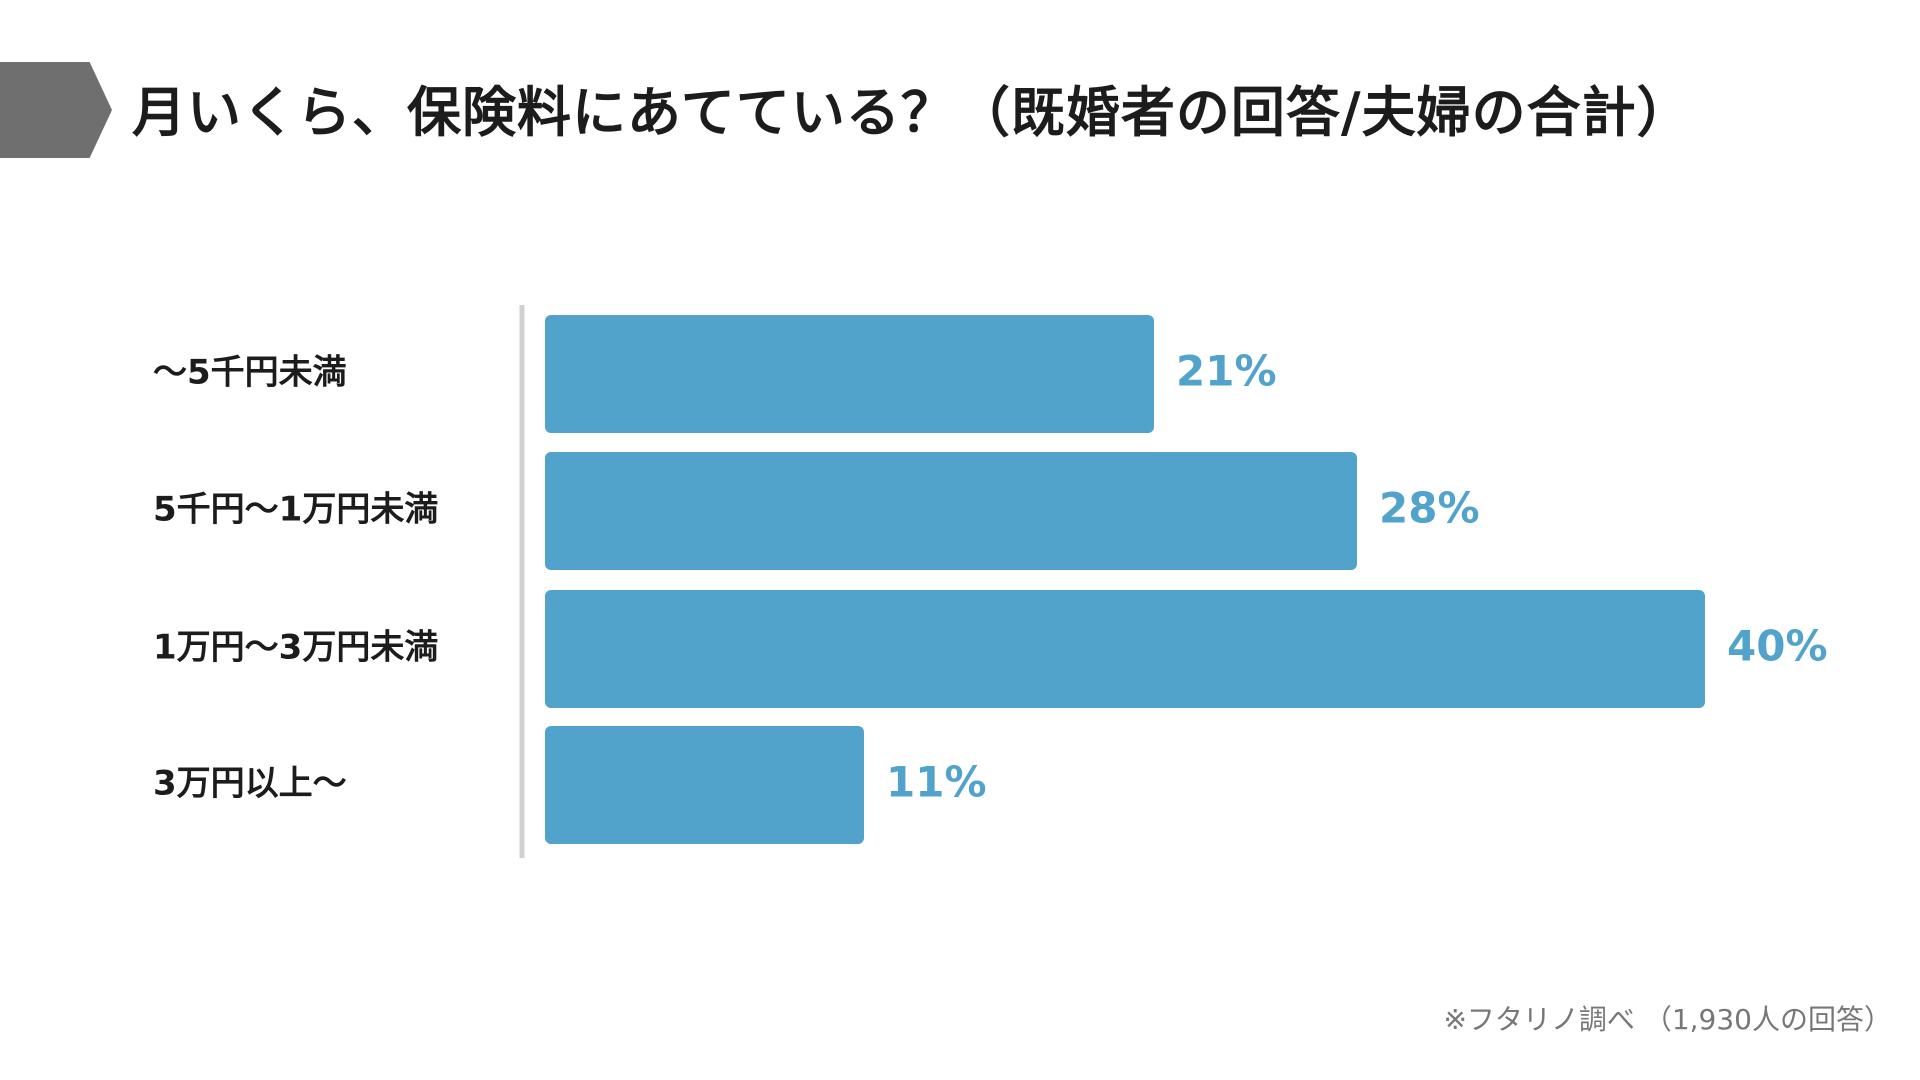  What do you see at coordinates (1667, 1019) in the screenshot?
I see `source-footnote: ※フタリノ調べ （1,930人の回答）` at bounding box center [1667, 1019].